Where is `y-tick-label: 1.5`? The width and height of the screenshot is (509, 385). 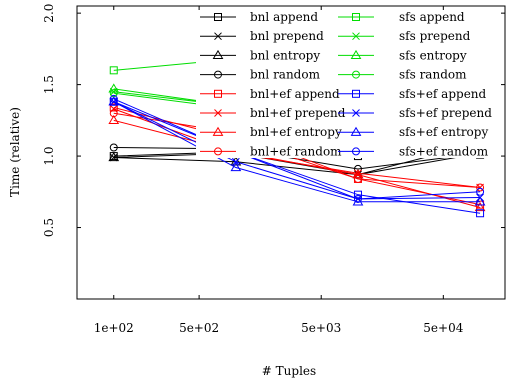
y-tick-label: 1.5 is located at coordinates (49, 84).